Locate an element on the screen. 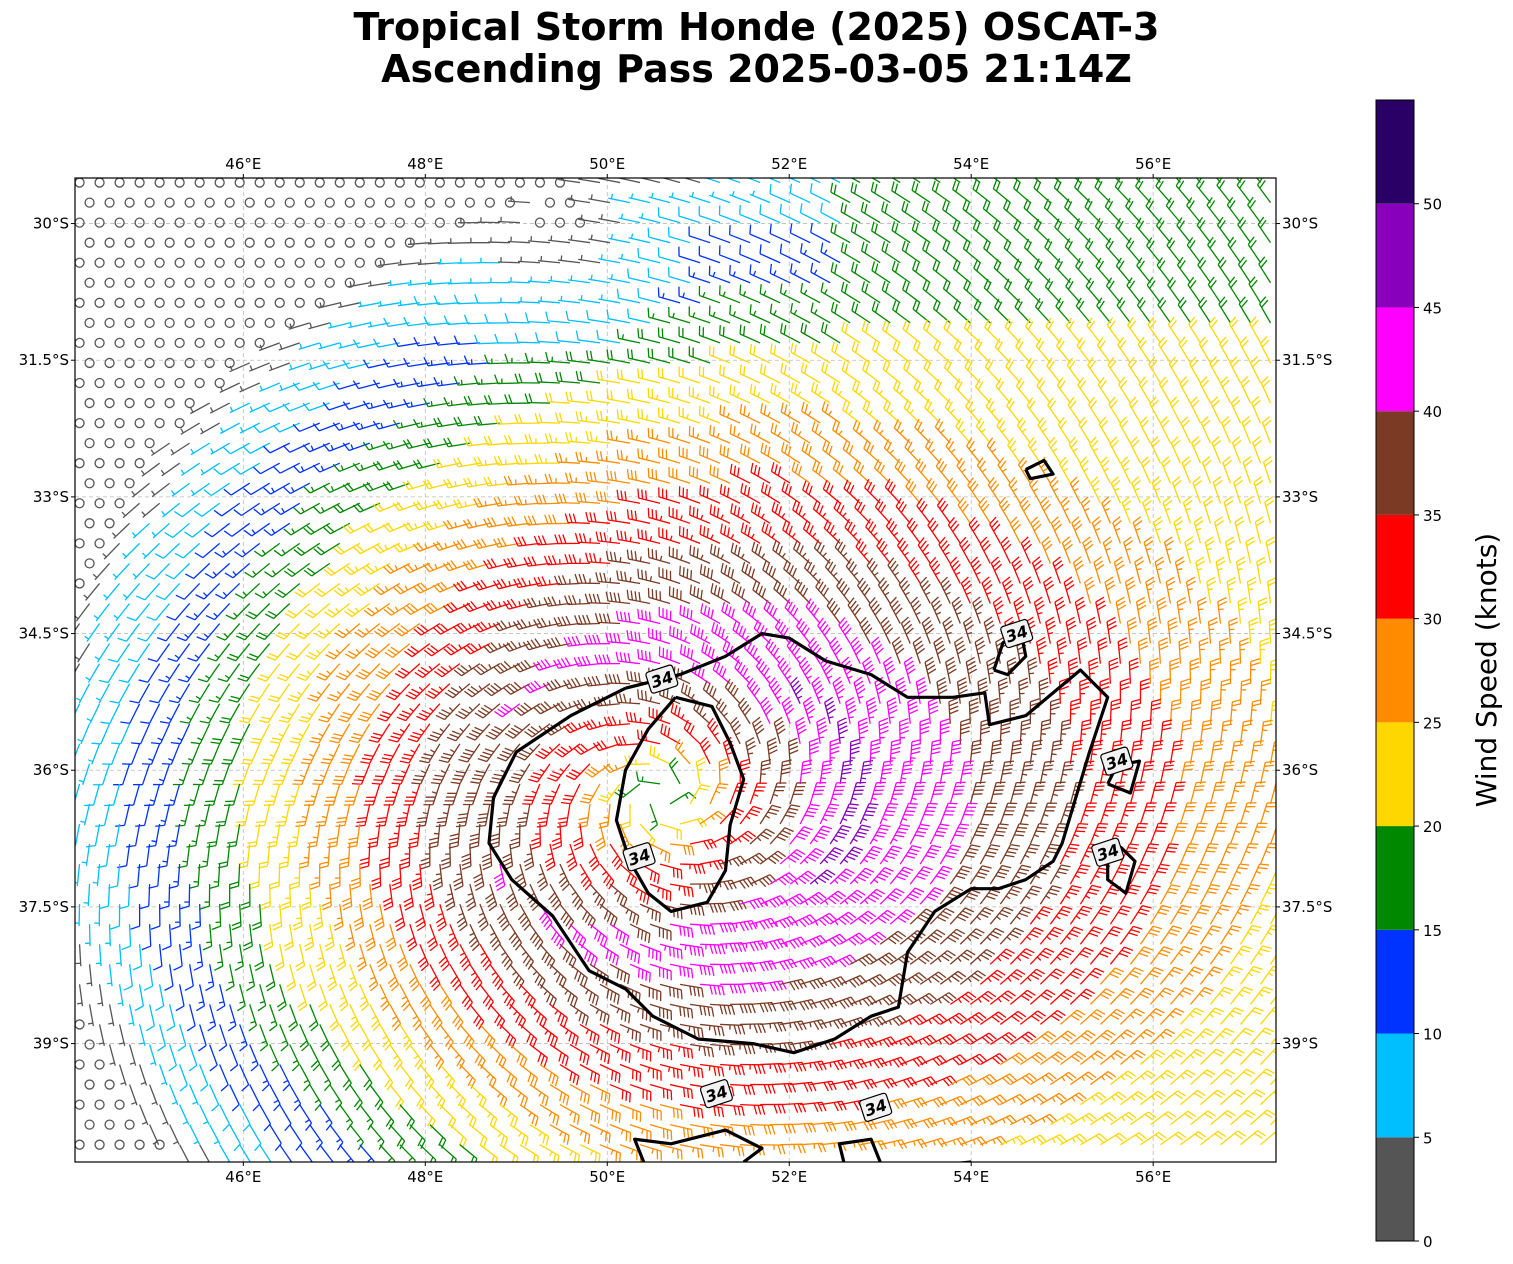 This screenshot has height=1264, width=1513. lat-tick-label-left: 33°S is located at coordinates (51, 497).